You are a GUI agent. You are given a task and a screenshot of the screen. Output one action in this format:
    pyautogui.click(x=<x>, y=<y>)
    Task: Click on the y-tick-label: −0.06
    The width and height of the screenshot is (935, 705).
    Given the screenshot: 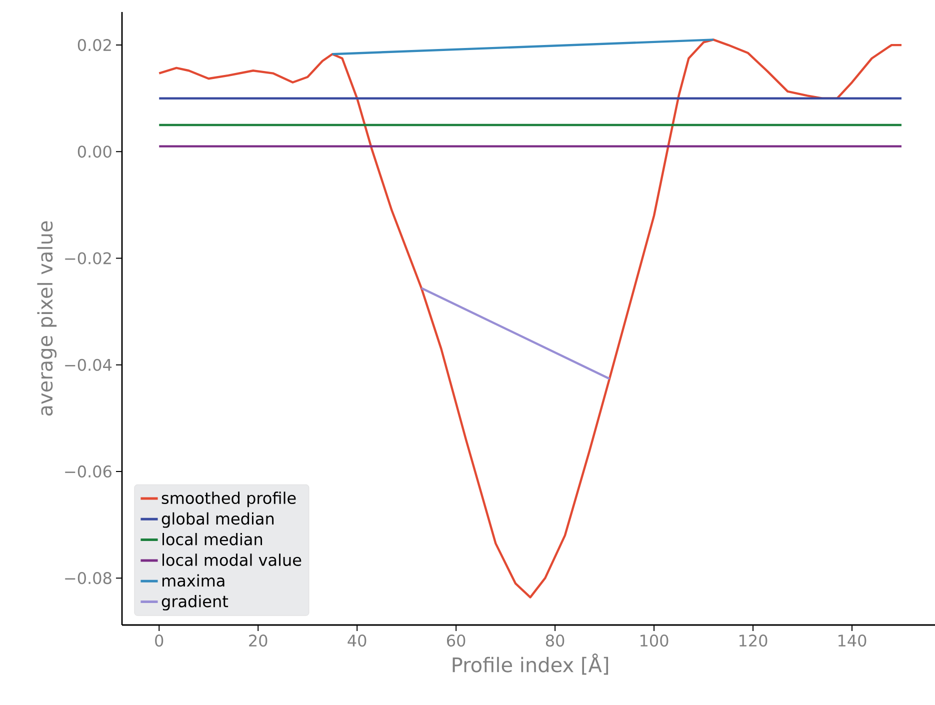 What is the action you would take?
    pyautogui.click(x=88, y=471)
    